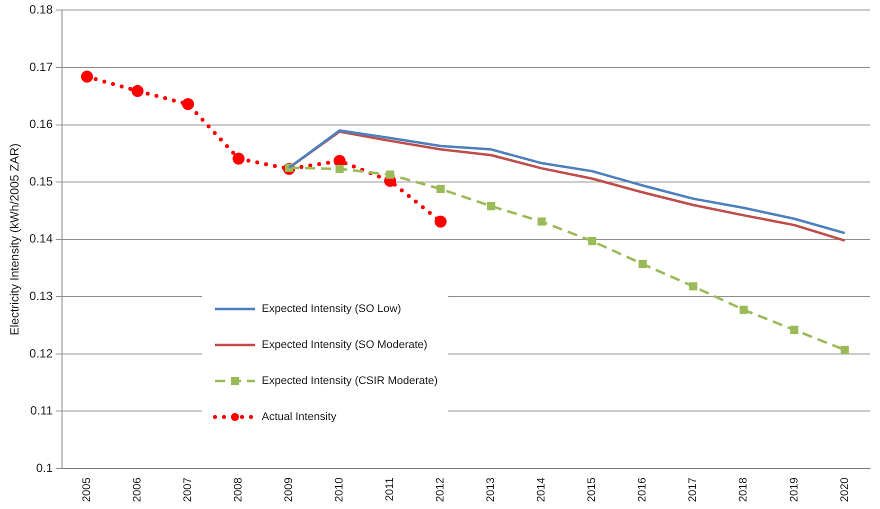 The image size is (880, 509). Describe the element at coordinates (794, 490) in the screenshot. I see `x-tick-label: 2019` at that location.